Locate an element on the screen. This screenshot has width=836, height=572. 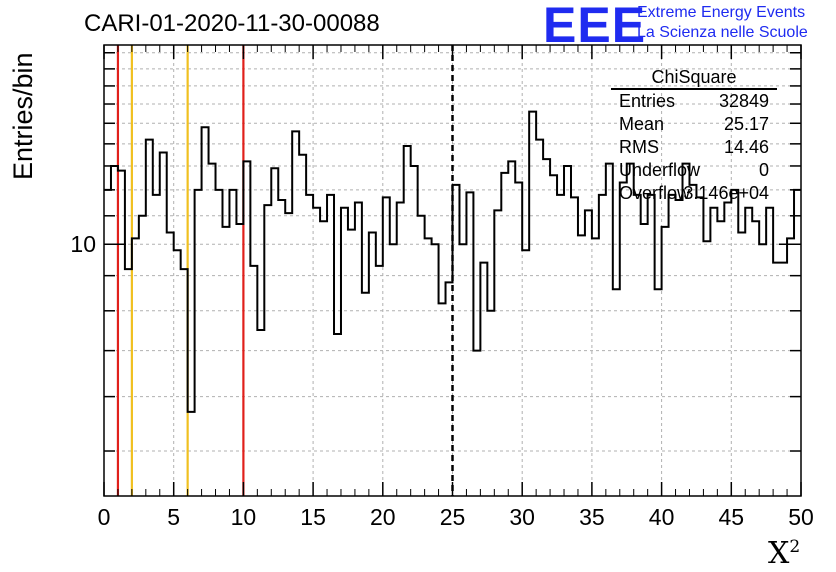
x-axis-label: X2 is located at coordinates (784, 553).